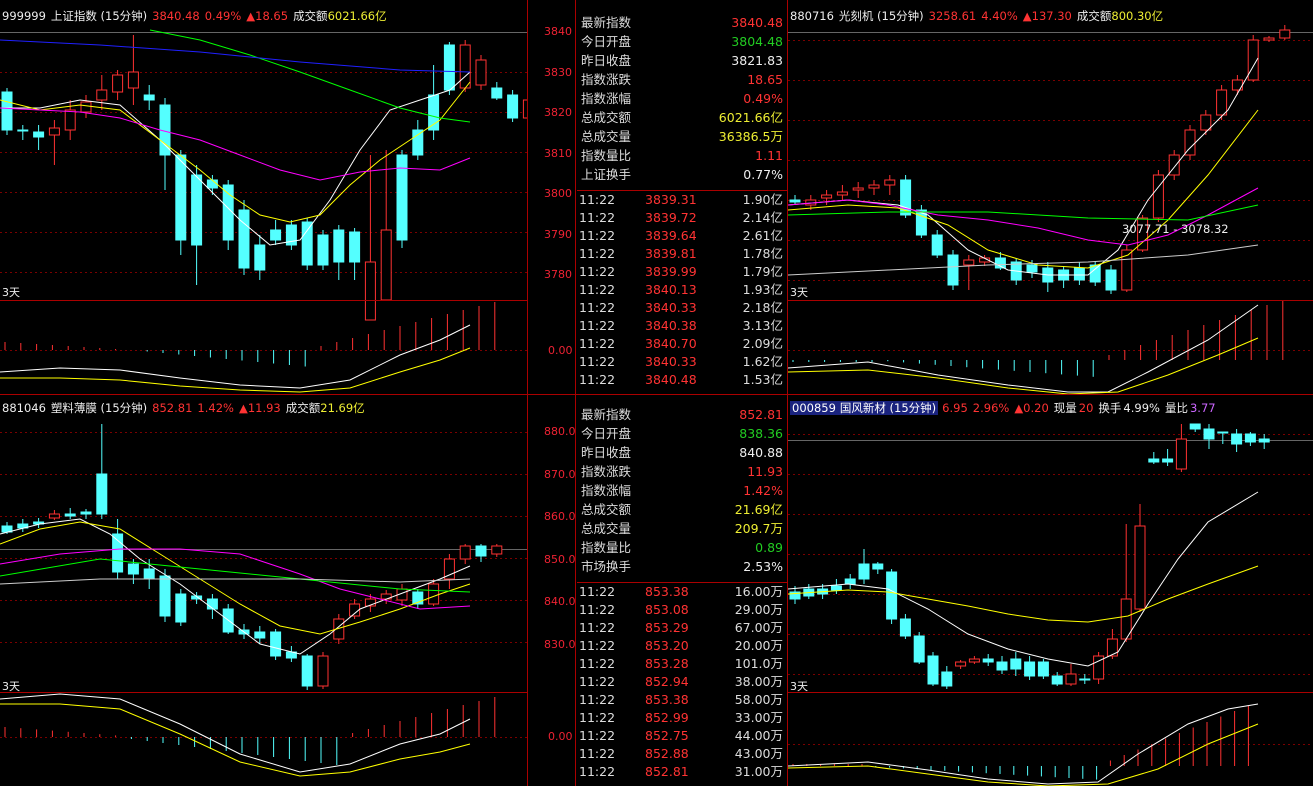 The height and width of the screenshot is (786, 1313). What do you see at coordinates (762, 343) in the screenshot?
I see `tick-amount: 2.09亿` at bounding box center [762, 343].